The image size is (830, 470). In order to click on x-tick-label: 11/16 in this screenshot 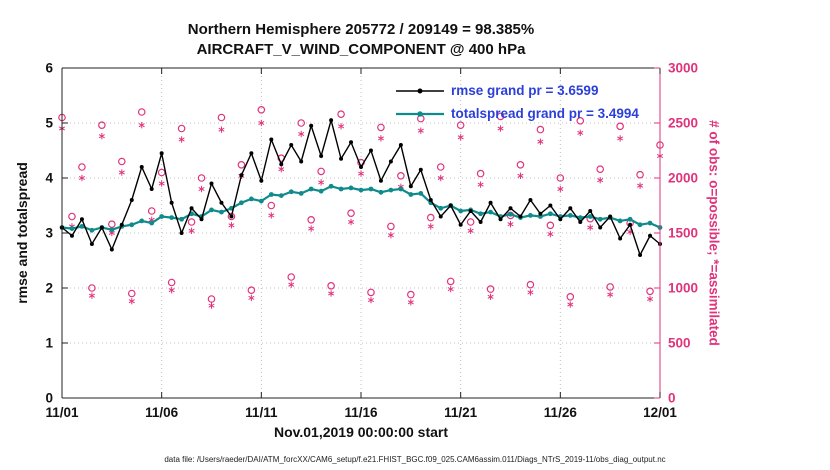, I will do `click(361, 412)`.